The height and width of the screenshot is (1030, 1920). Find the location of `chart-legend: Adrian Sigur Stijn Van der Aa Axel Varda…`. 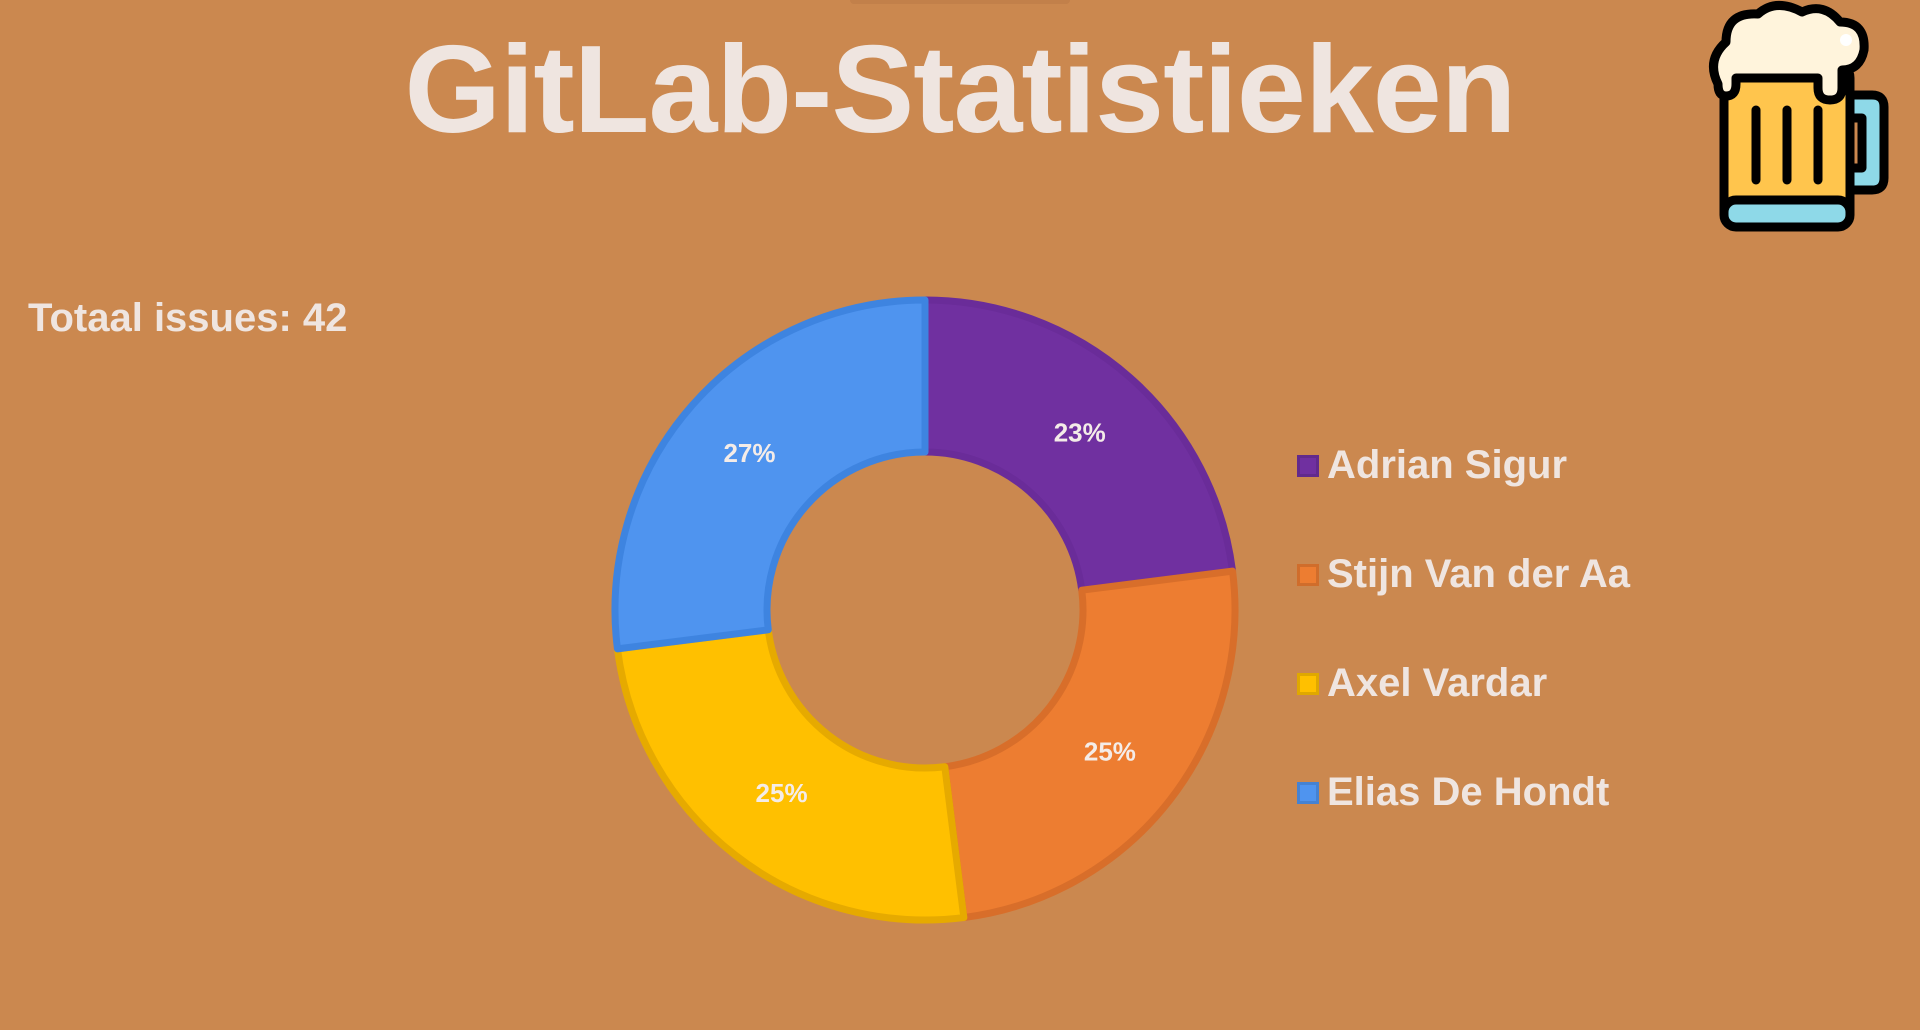

chart-legend: Adrian Sigur Stijn Van der Aa Axel Varda… is located at coordinates (1463, 629).